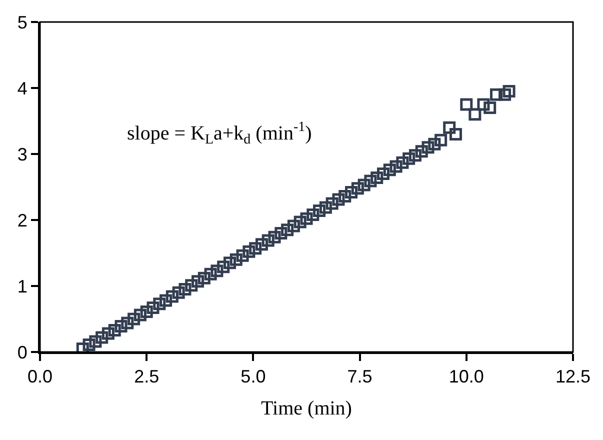 Image resolution: width=603 pixels, height=440 pixels. I want to click on x-tick-label: 7.5, so click(359, 376).